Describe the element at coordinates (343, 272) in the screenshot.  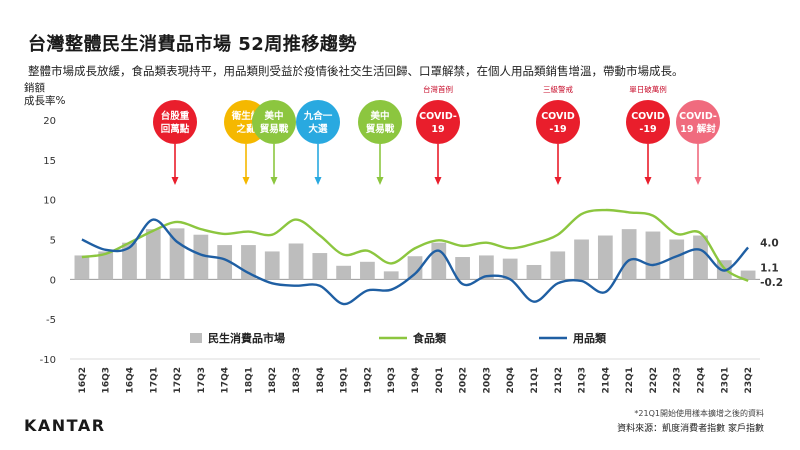
I see `bar-19Q1` at that location.